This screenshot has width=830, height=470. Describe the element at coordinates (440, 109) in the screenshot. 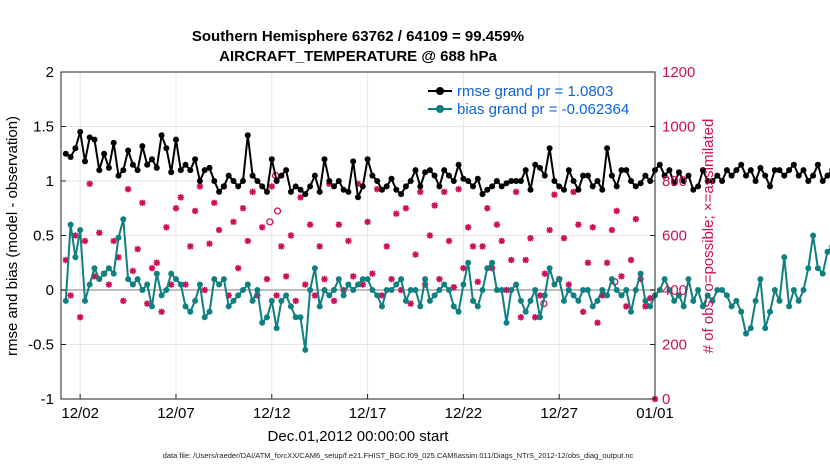

I see `legend-bias-marker` at that location.